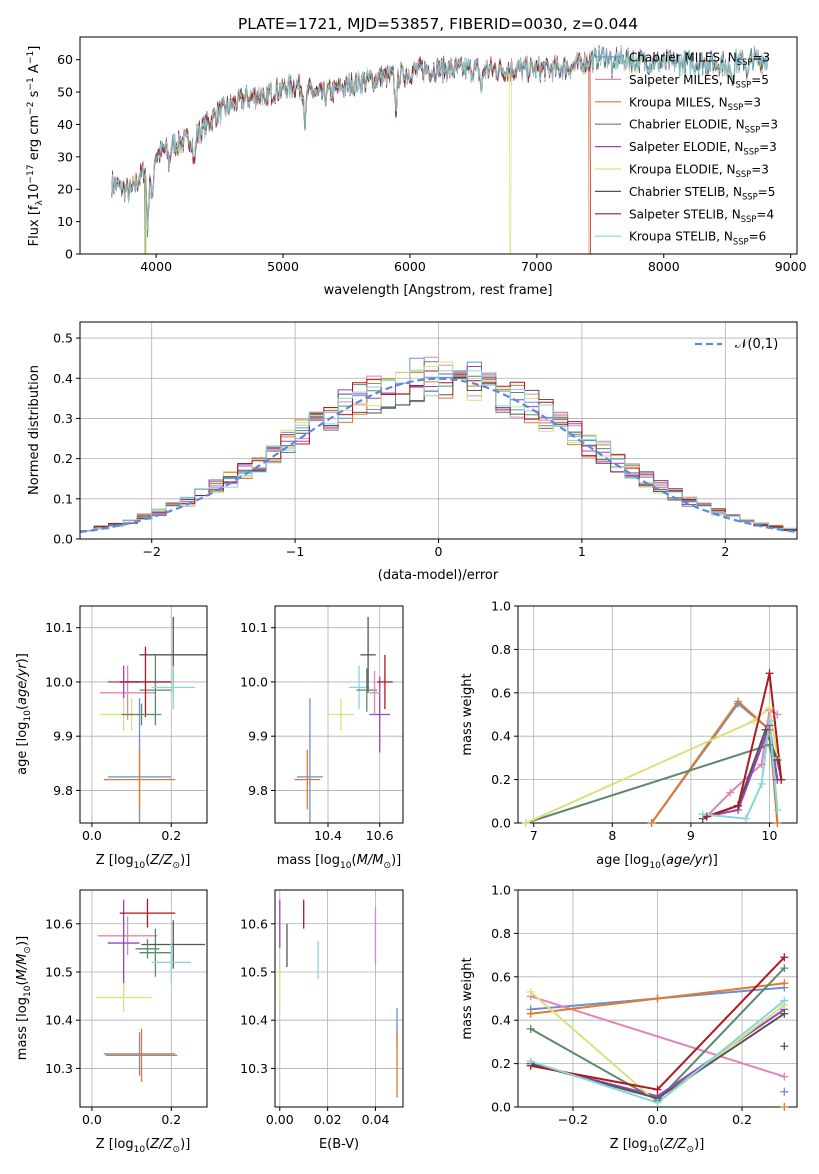  I want to click on x-axis-label: Z [log10(Z/Z⊙)], so click(143, 862).